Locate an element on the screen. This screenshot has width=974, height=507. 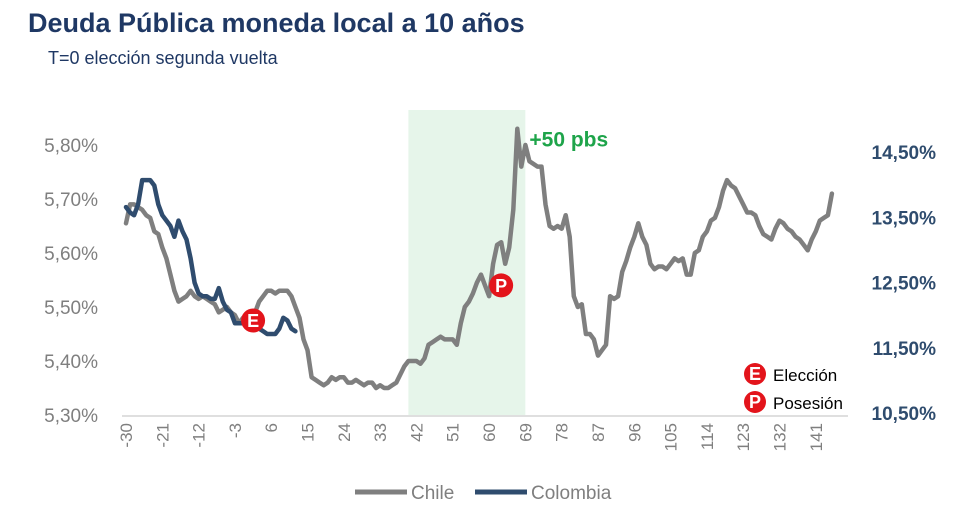
y-left-tick-label: 5,80% is located at coordinates (71, 146).